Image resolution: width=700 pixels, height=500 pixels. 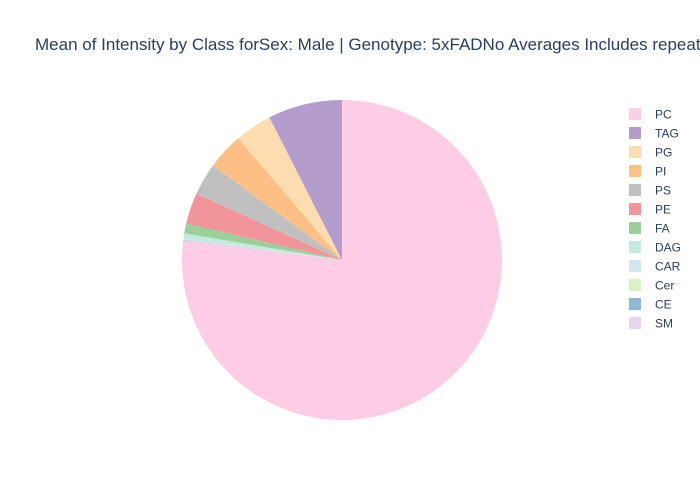 What do you see at coordinates (662, 229) in the screenshot?
I see `legend-label: FA` at bounding box center [662, 229].